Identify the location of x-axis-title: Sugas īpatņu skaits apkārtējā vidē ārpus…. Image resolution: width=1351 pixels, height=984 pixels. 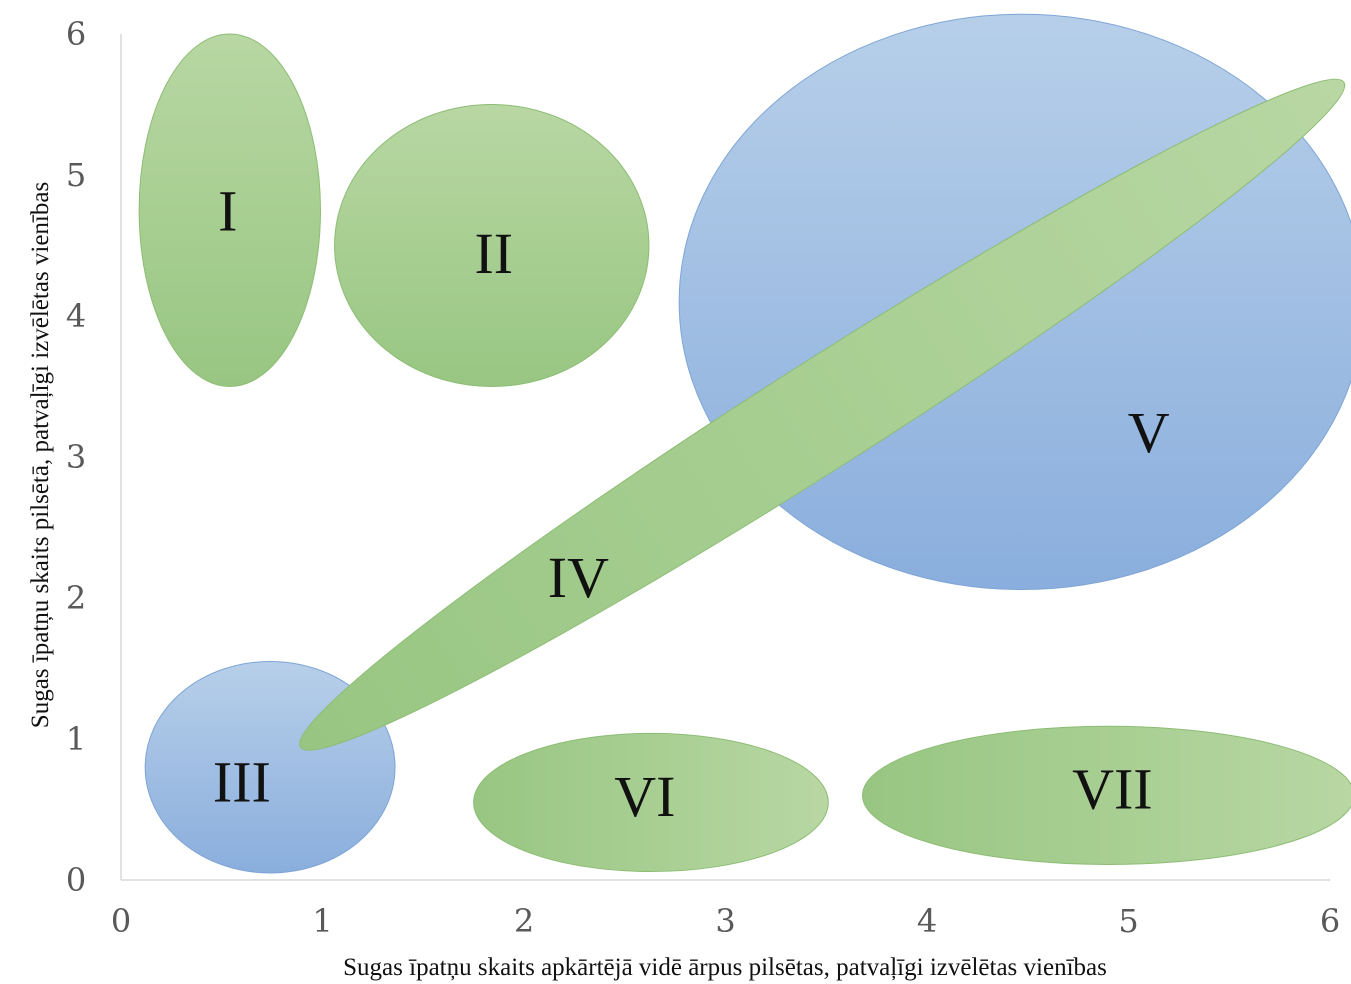
(725, 967).